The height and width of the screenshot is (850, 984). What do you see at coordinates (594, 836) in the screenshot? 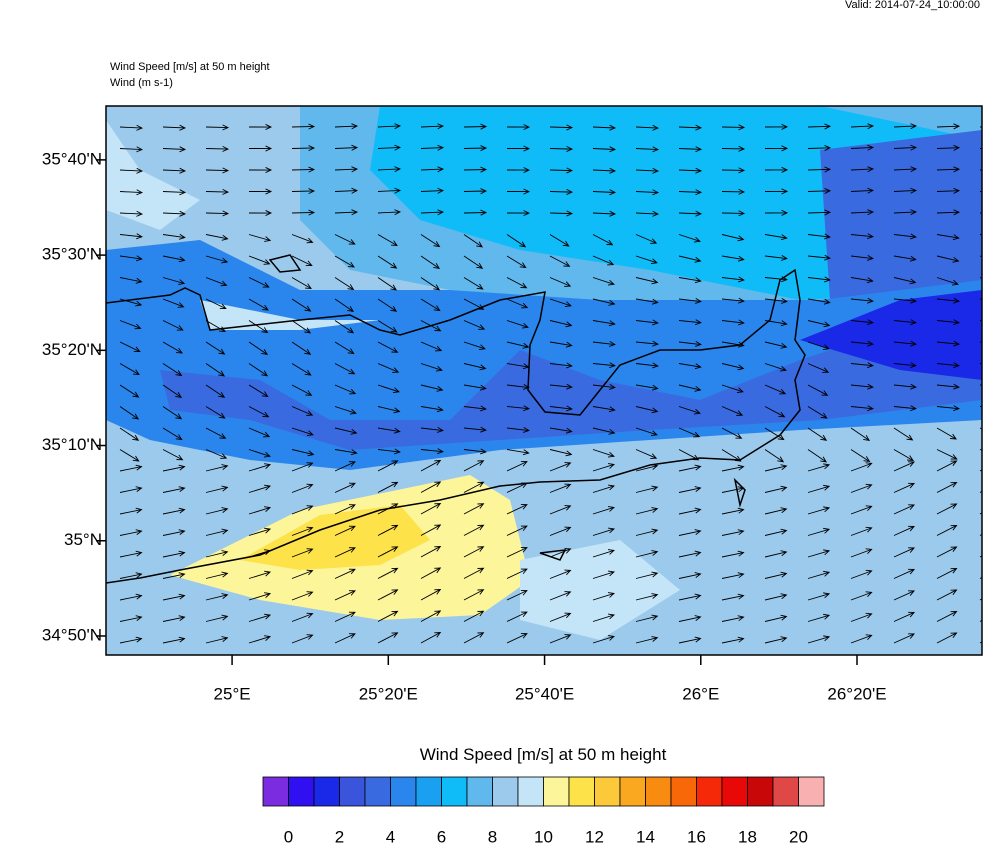
I see `colorbar-label: 12` at bounding box center [594, 836].